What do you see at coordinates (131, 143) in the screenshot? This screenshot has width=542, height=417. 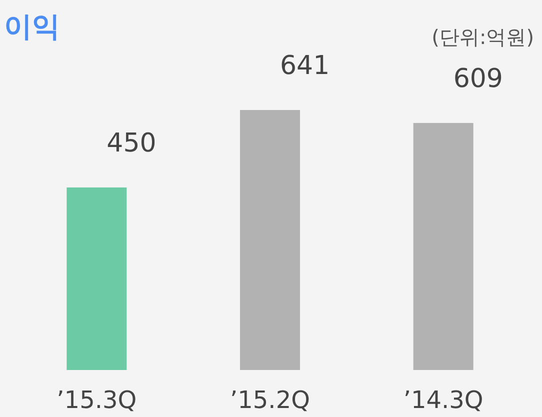 I see `data-label: 450` at bounding box center [131, 143].